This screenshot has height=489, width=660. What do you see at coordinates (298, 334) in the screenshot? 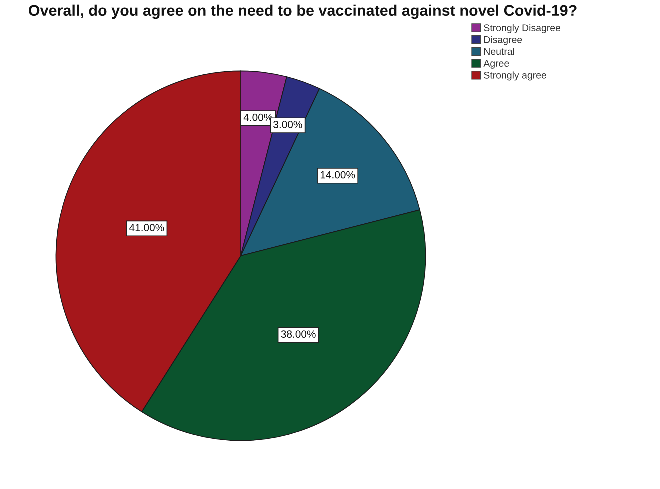
I see `data-label: 38.00%` at bounding box center [298, 334].